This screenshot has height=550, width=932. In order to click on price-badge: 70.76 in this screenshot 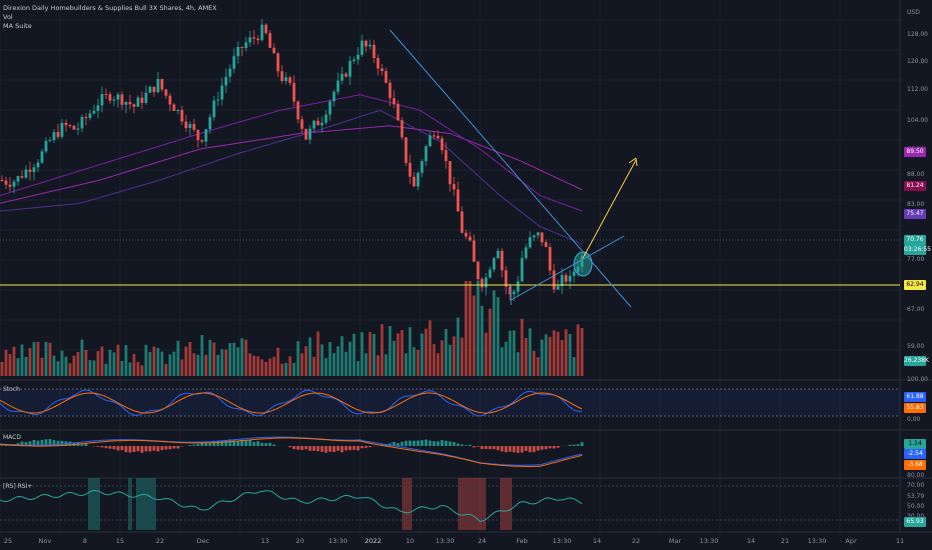, I will do `click(915, 240)`.